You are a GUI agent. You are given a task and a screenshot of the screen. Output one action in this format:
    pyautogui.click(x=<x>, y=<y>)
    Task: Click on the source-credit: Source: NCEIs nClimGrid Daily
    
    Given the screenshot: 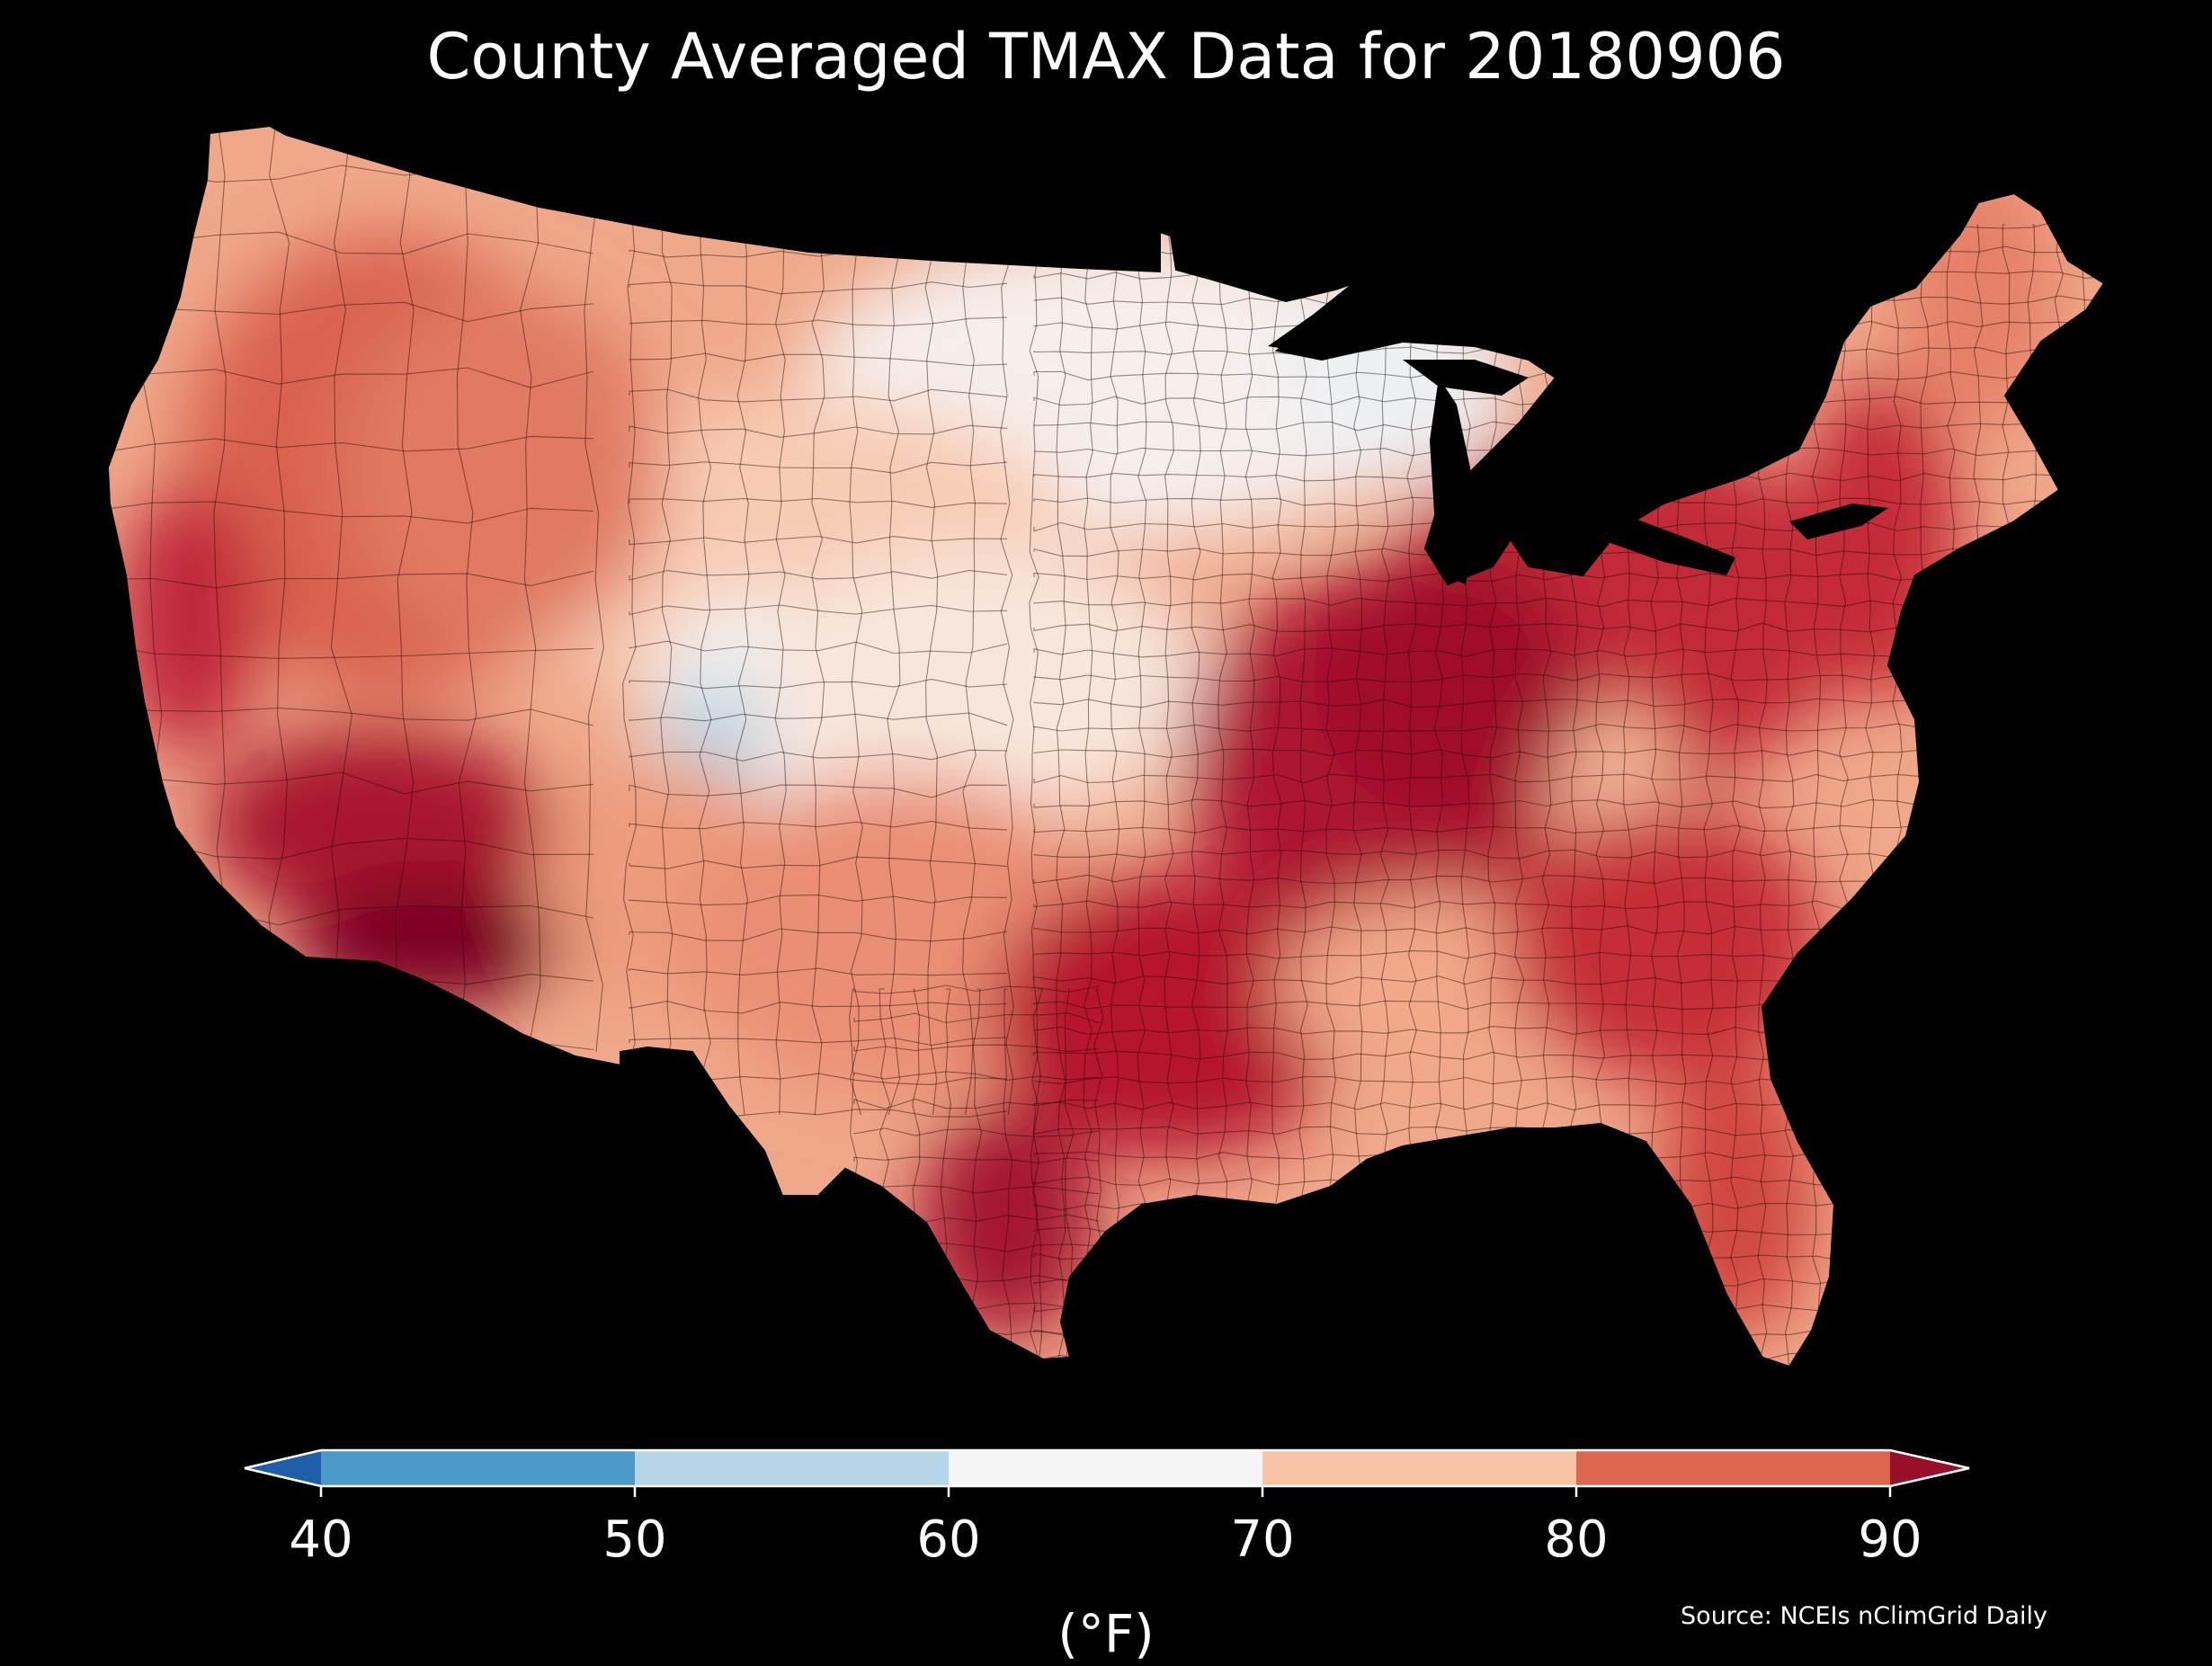 What is the action you would take?
    pyautogui.click(x=1864, y=1616)
    